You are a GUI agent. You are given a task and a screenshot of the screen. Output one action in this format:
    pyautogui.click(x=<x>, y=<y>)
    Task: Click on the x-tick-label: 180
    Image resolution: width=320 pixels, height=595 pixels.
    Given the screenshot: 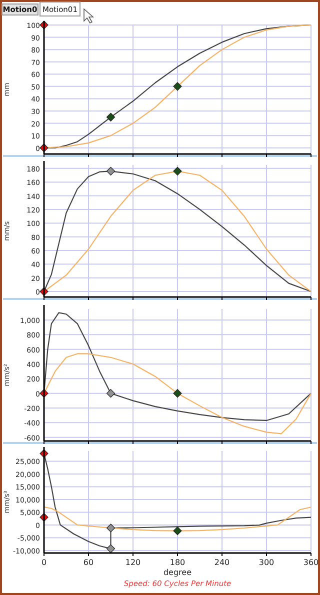 What is the action you would take?
    pyautogui.click(x=178, y=562)
    